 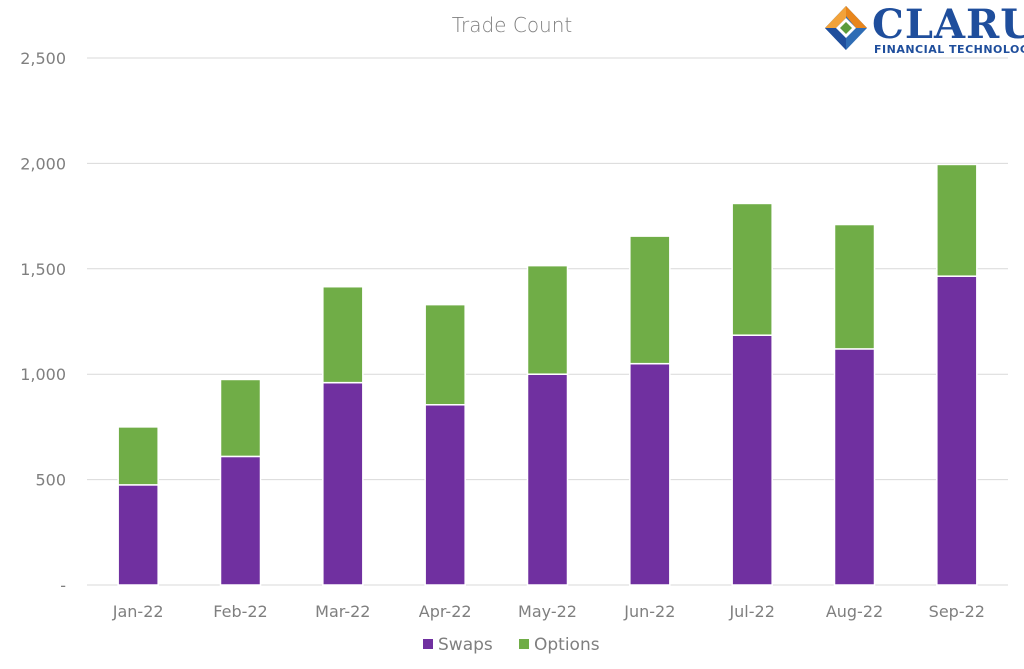 What do you see at coordinates (43, 163) in the screenshot?
I see `y-tick-label: 2,000` at bounding box center [43, 163].